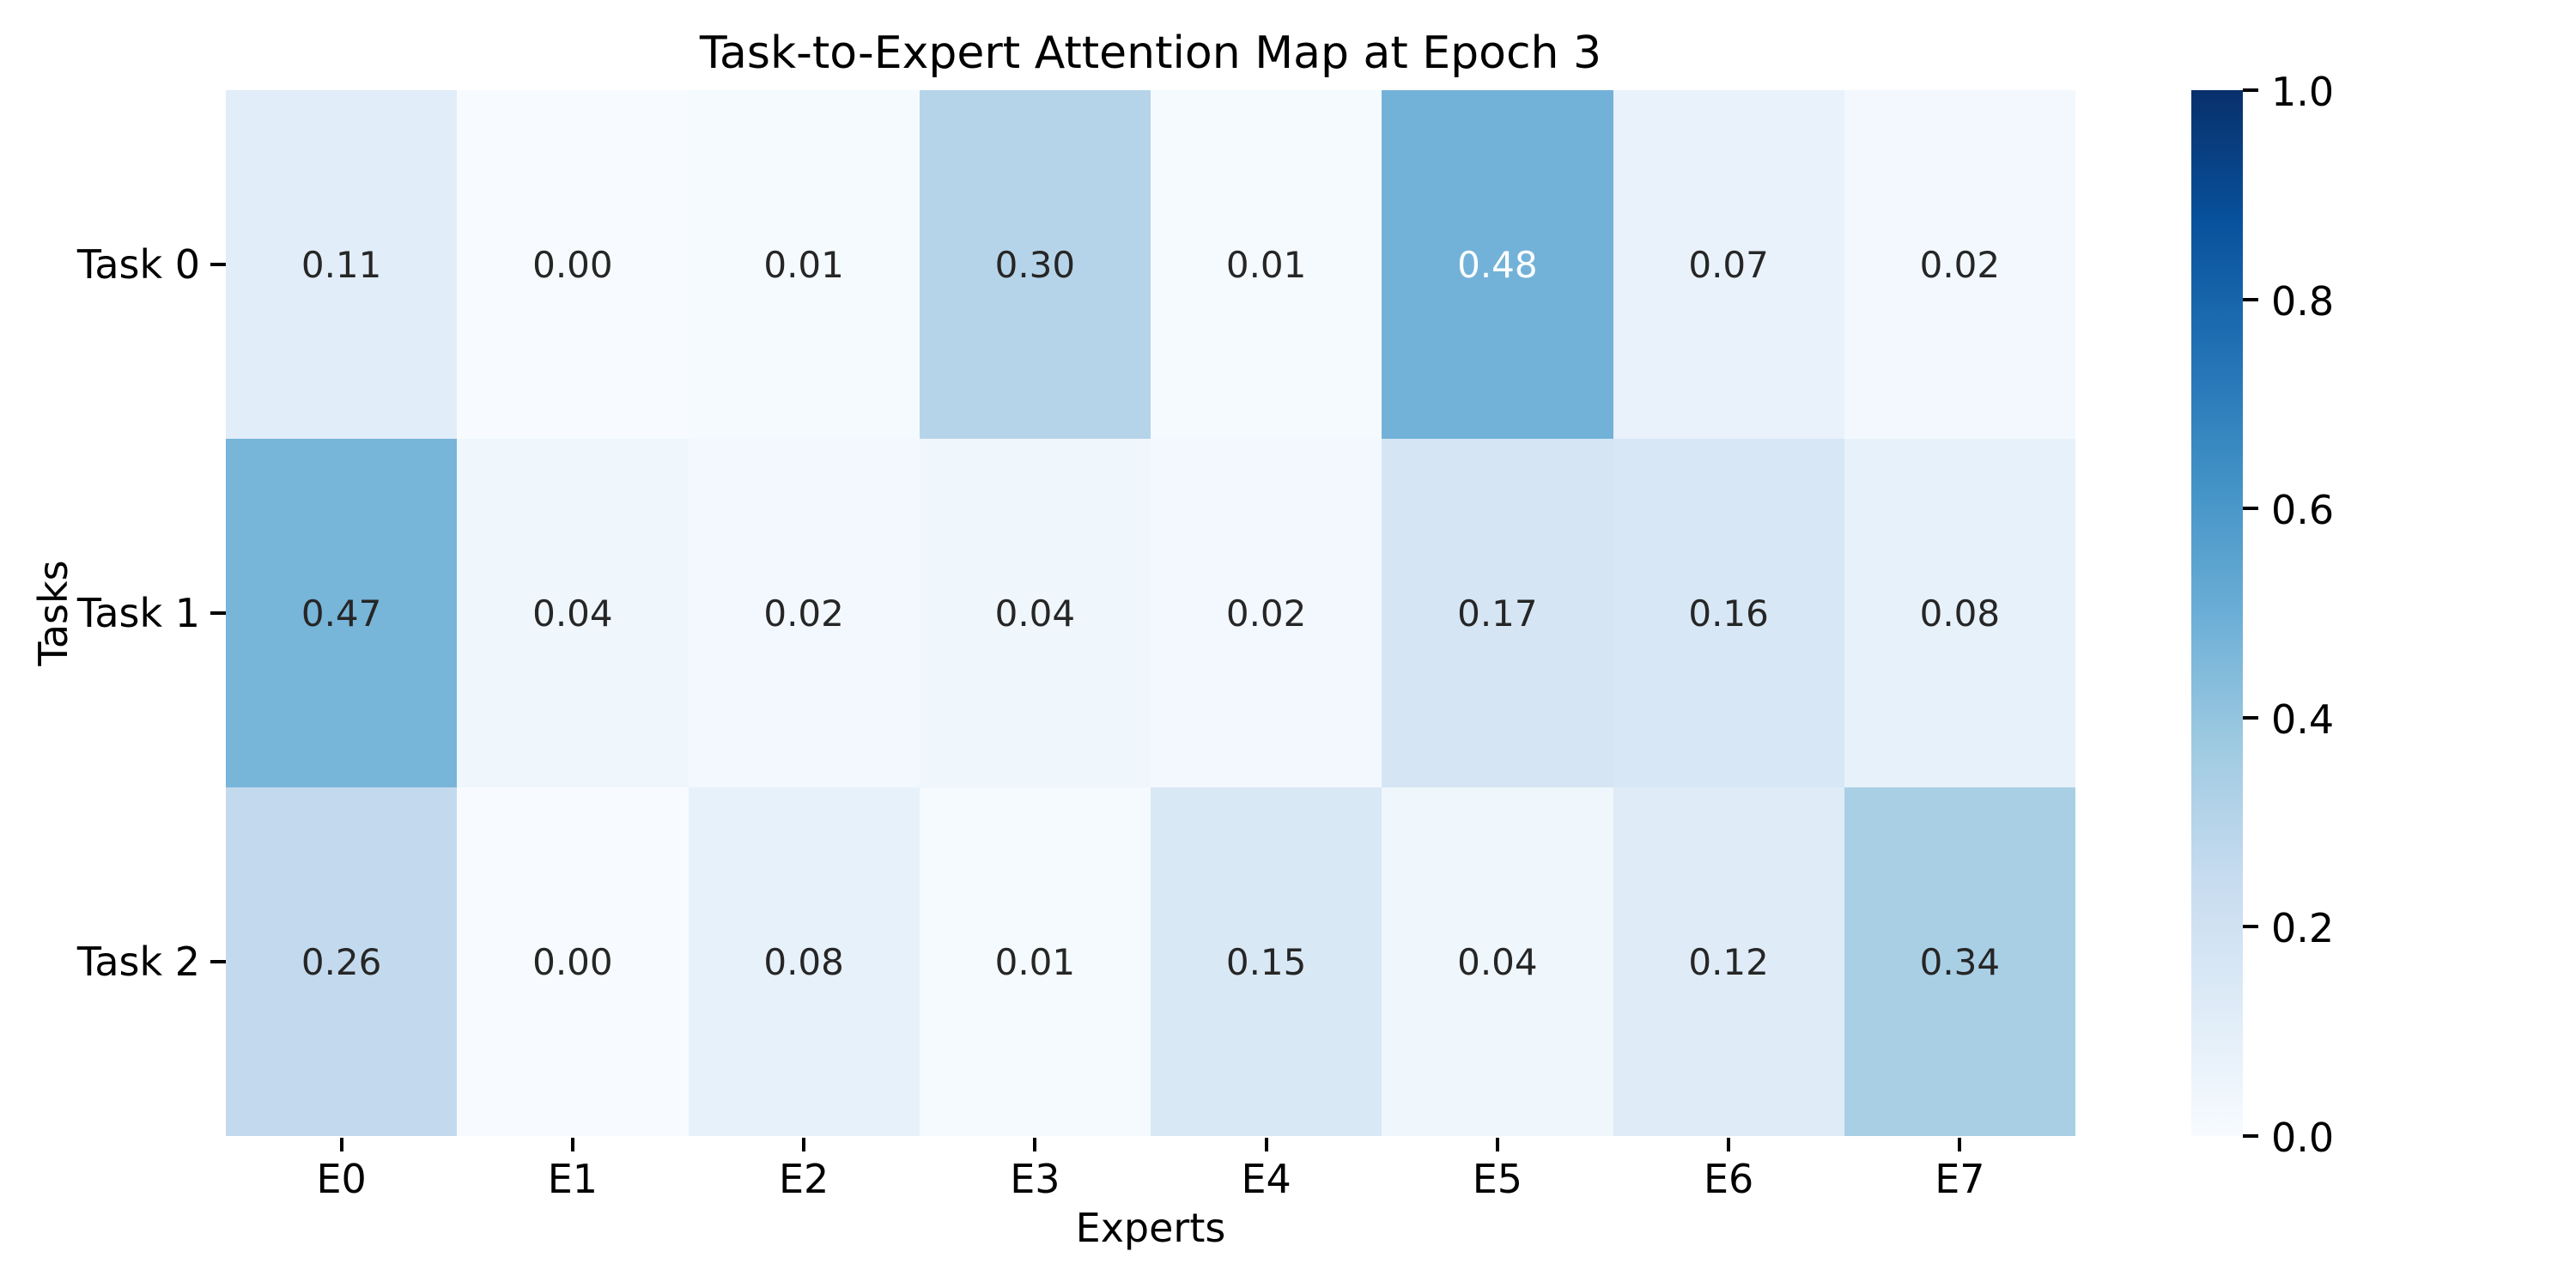 The image size is (2576, 1288). I want to click on x-tick-label: E0, so click(342, 1179).